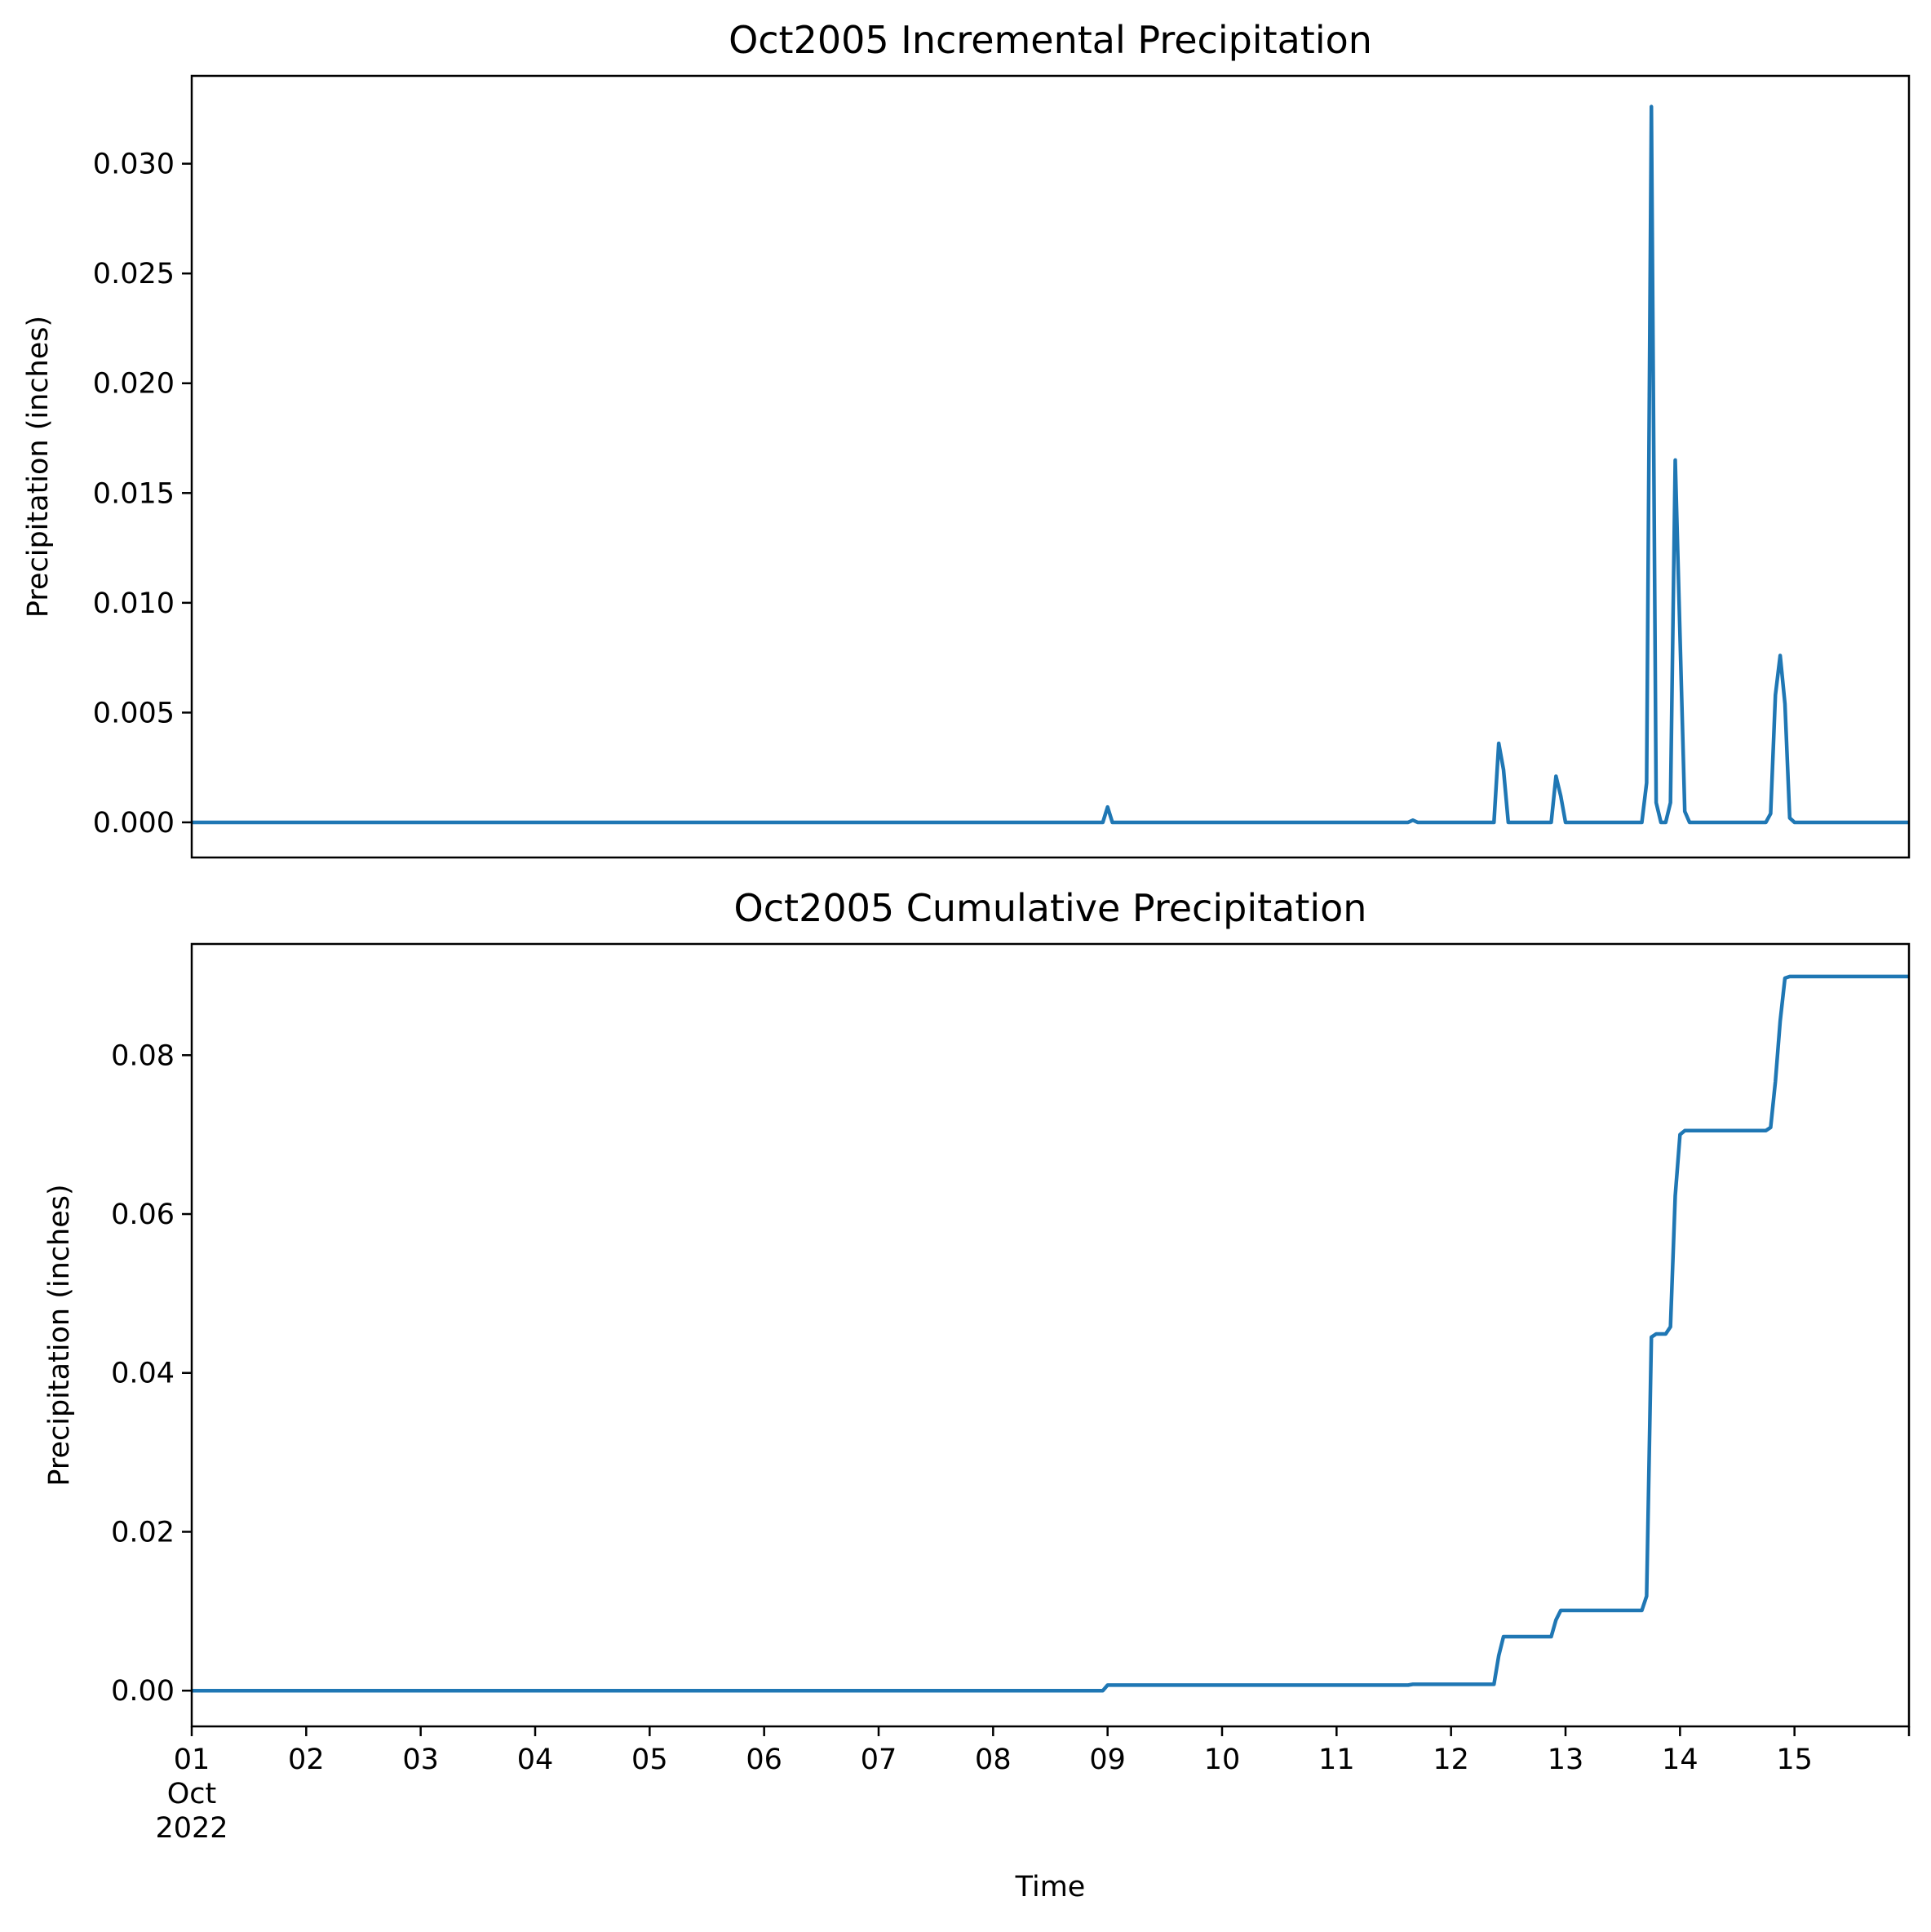 Image resolution: width=1931 pixels, height=1932 pixels. Describe the element at coordinates (650, 1760) in the screenshot. I see `x-tick-label: 05` at that location.